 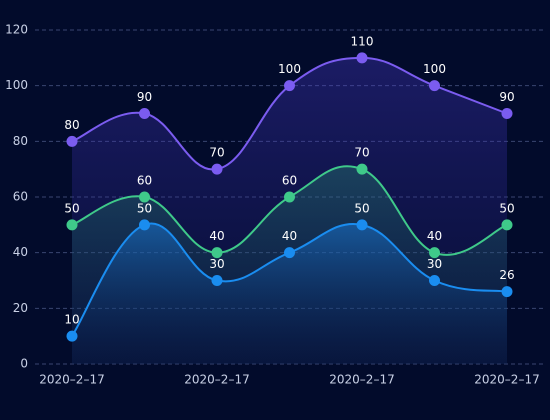 What do you see at coordinates (24, 364) in the screenshot?
I see `y-tick-label: 0` at bounding box center [24, 364].